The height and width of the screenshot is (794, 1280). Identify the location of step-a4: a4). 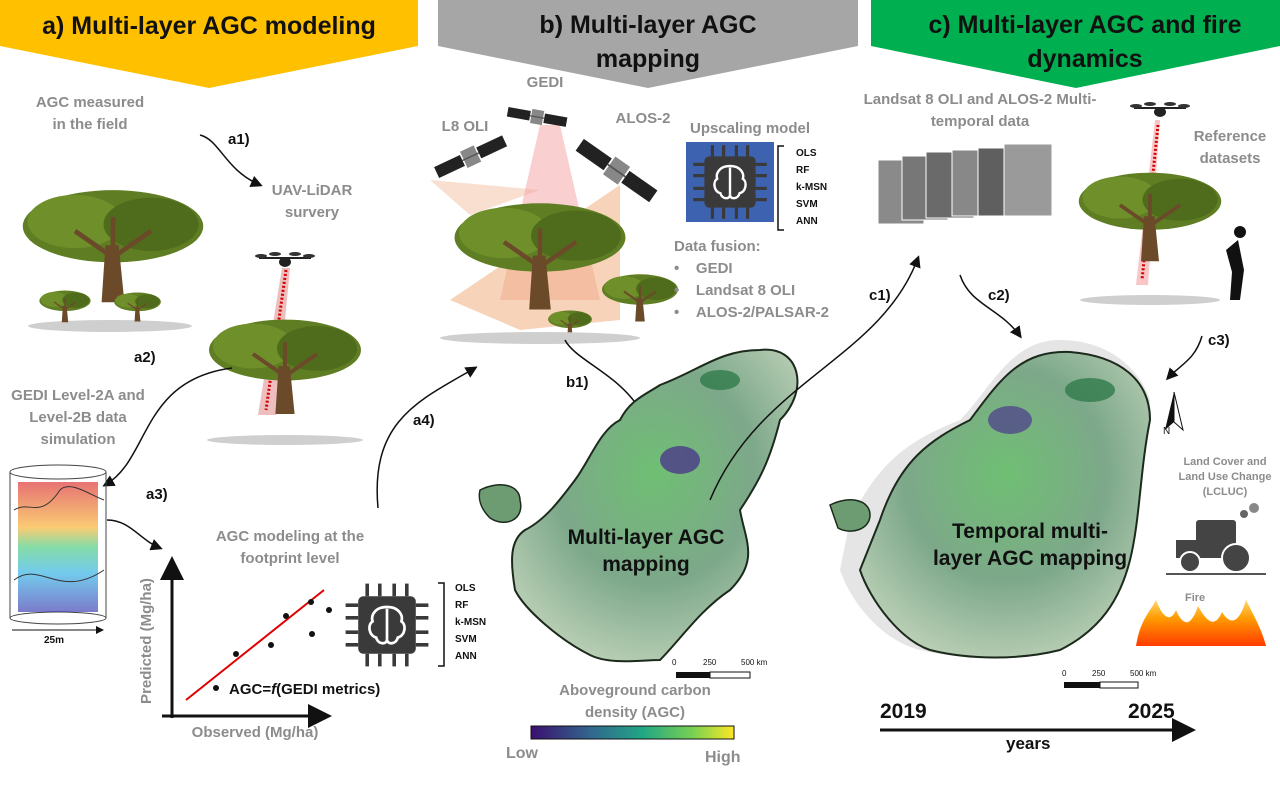
(424, 420).